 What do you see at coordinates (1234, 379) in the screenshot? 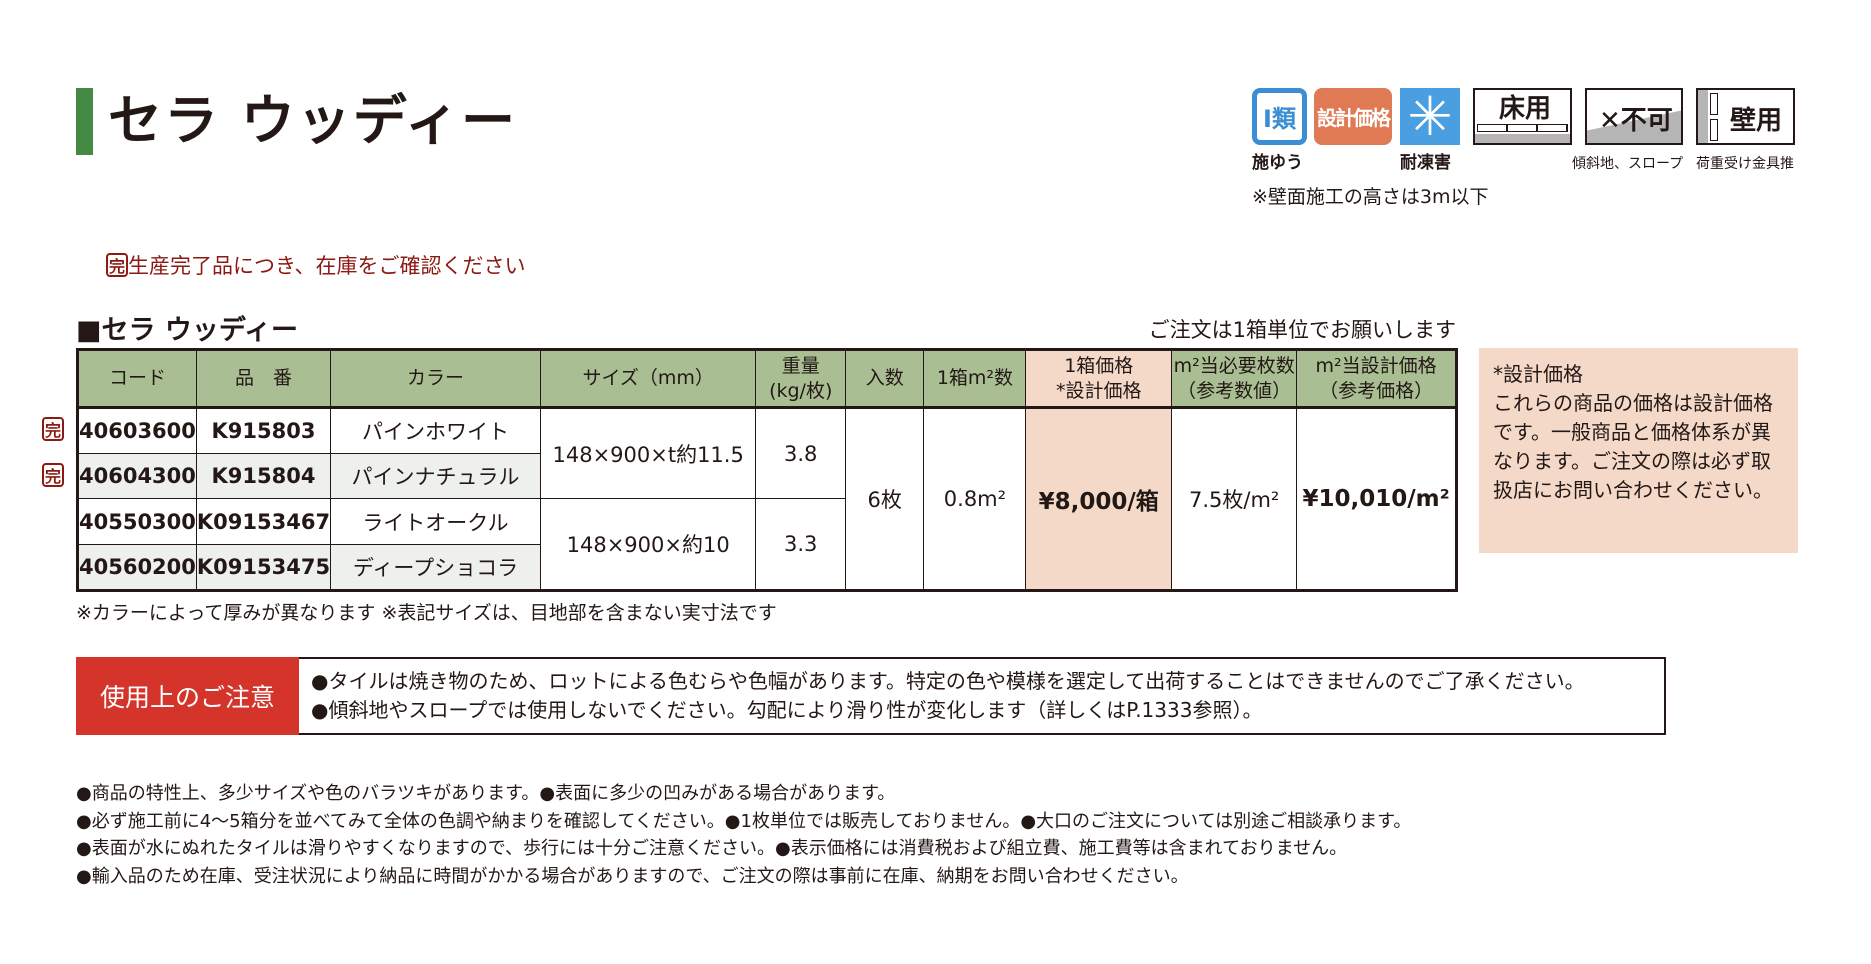
I see `col-pcs-per-m2: m²当必要枚数 （参考数値）` at bounding box center [1234, 379].